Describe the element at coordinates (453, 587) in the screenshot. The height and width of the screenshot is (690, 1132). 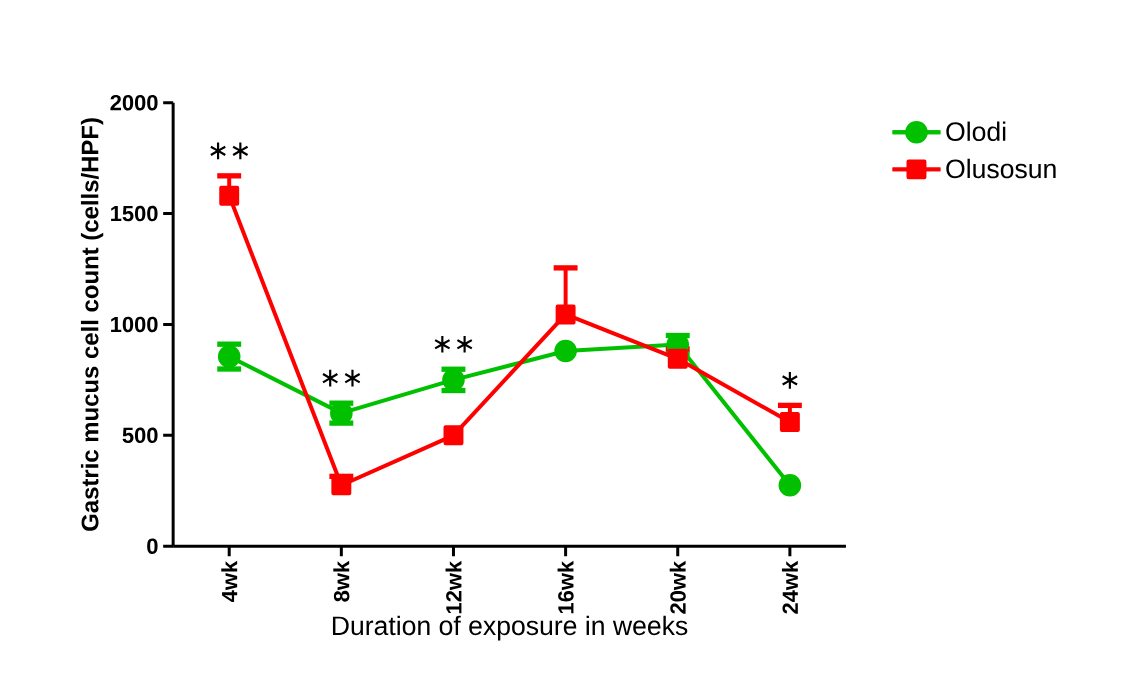
I see `x-tick-label: 12wk` at that location.